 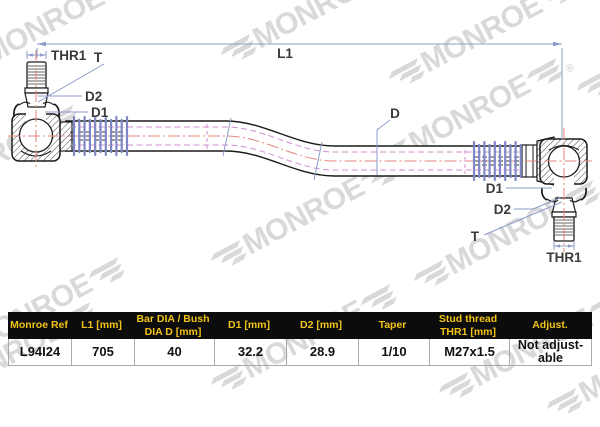 I want to click on section-lines, so click(x=272, y=149).